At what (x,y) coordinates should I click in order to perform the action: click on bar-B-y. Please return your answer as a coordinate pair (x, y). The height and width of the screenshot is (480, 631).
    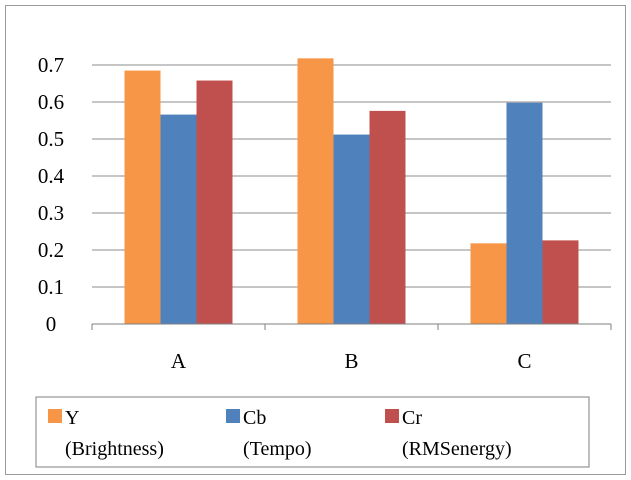
    Looking at the image, I should click on (315, 191).